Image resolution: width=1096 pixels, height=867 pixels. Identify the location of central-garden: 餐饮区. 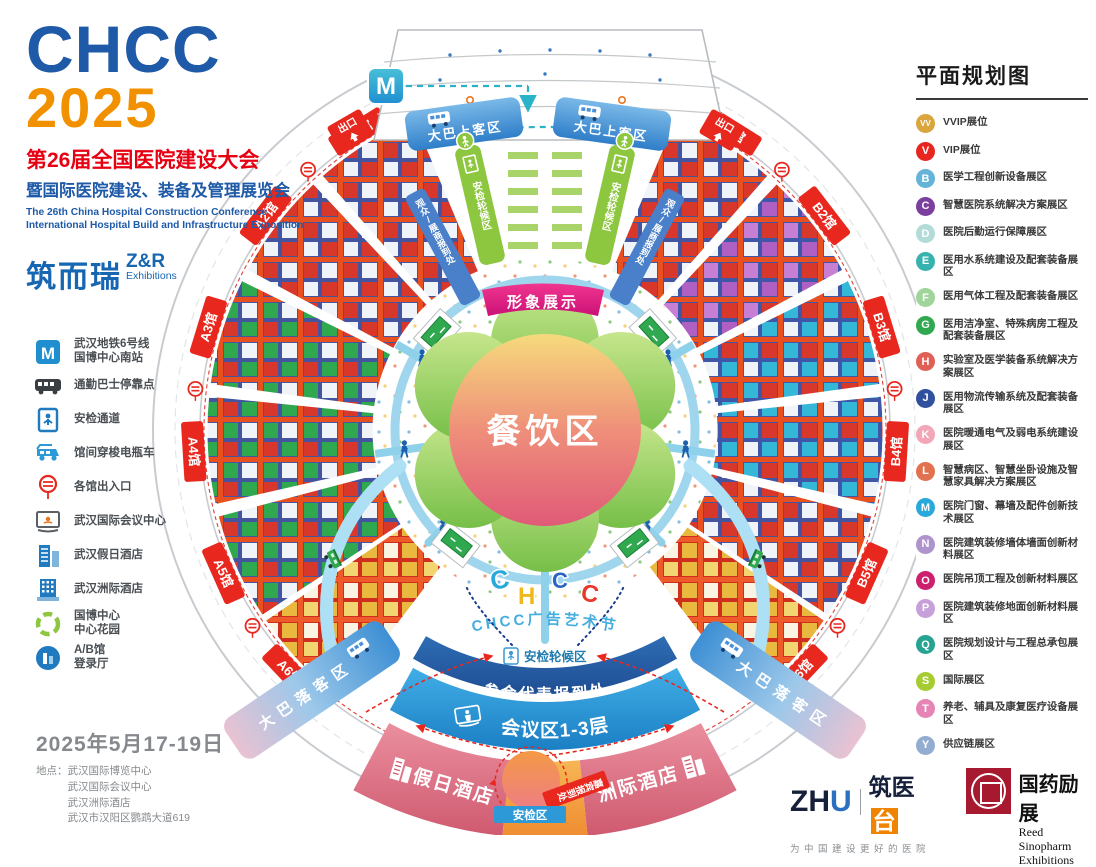
(545, 430).